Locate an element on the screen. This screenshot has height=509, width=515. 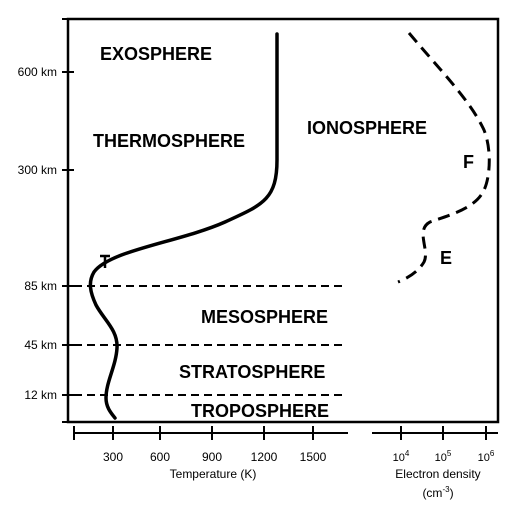
temperature-tick-label: 1500 is located at coordinates (313, 457).